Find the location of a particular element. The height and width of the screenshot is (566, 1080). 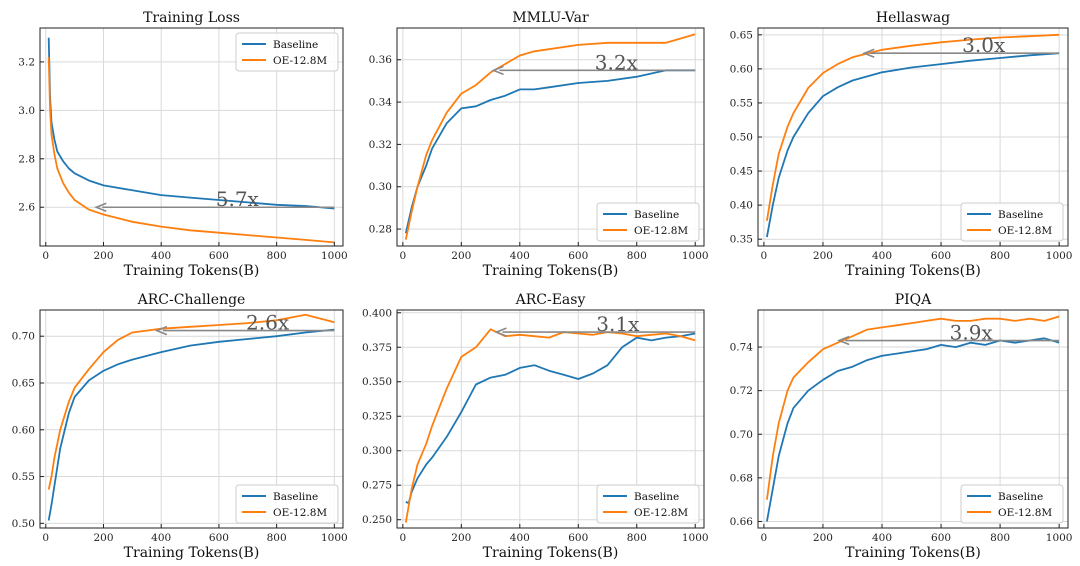

speedup-label: 3.2x is located at coordinates (617, 62).